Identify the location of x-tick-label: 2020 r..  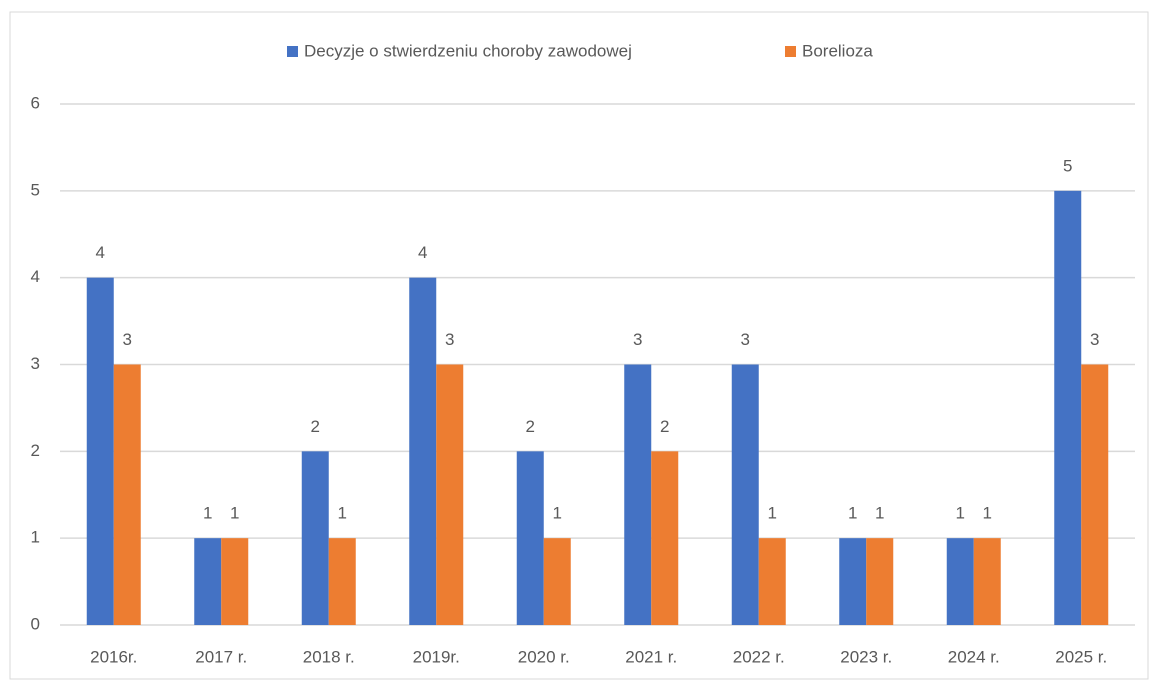
(544, 656).